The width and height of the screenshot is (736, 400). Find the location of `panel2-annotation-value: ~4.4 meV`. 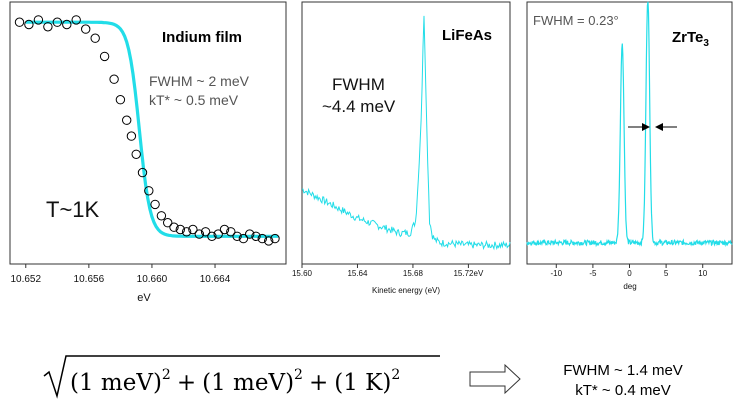

panel2-annotation-value: ~4.4 meV is located at coordinates (359, 106).